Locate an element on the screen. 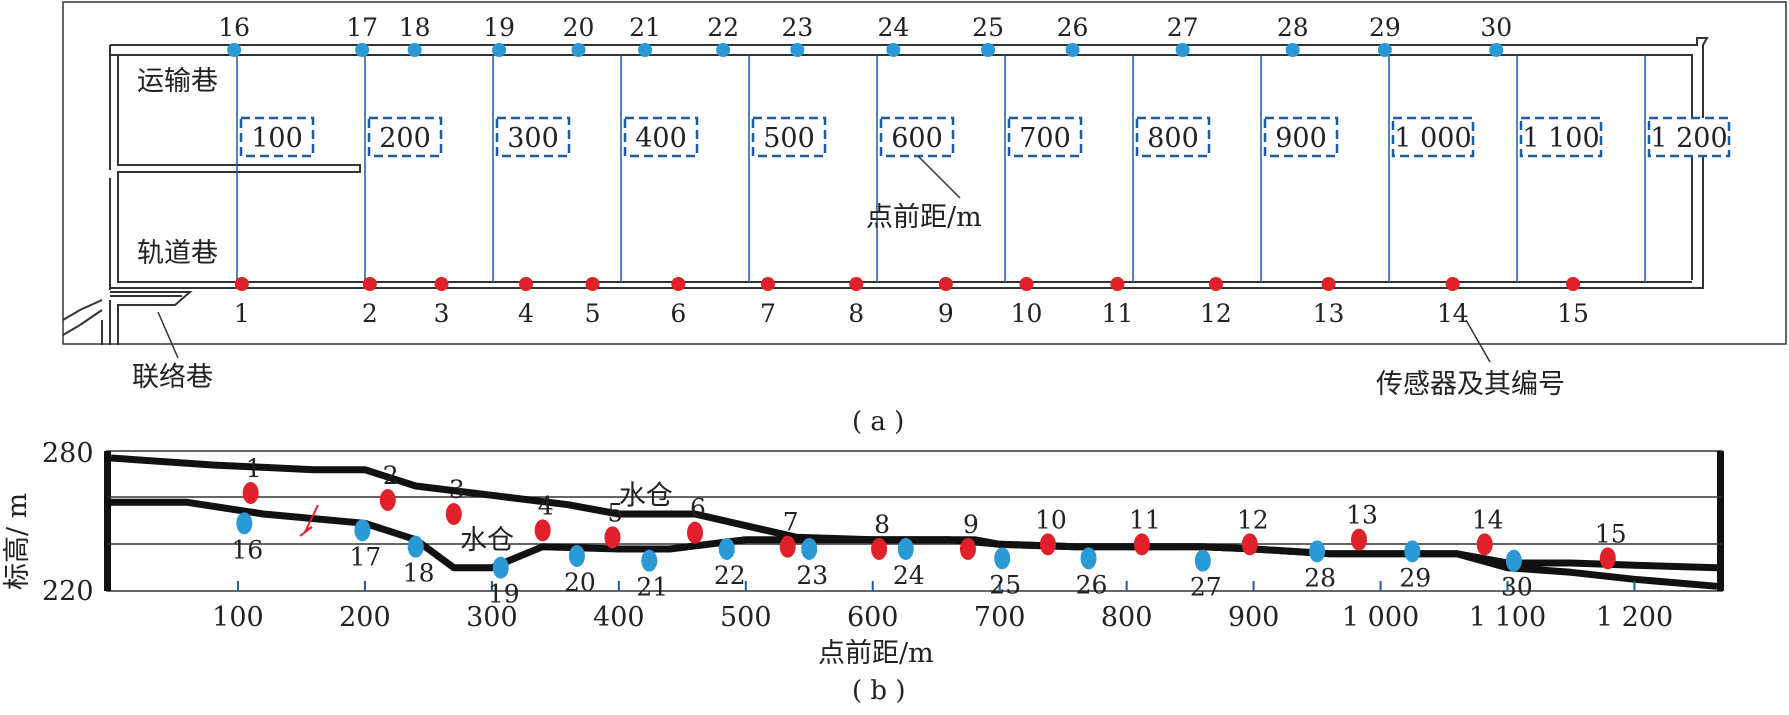 The height and width of the screenshot is (715, 1789). distance-label-800: 800 is located at coordinates (1173, 138).